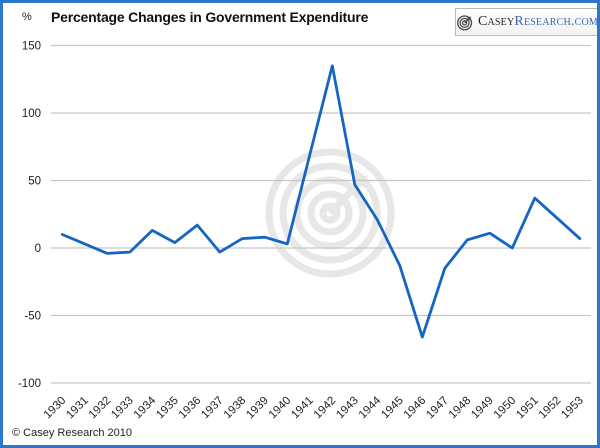 This screenshot has width=600, height=448. I want to click on y-tick-label: -100, so click(29, 384).